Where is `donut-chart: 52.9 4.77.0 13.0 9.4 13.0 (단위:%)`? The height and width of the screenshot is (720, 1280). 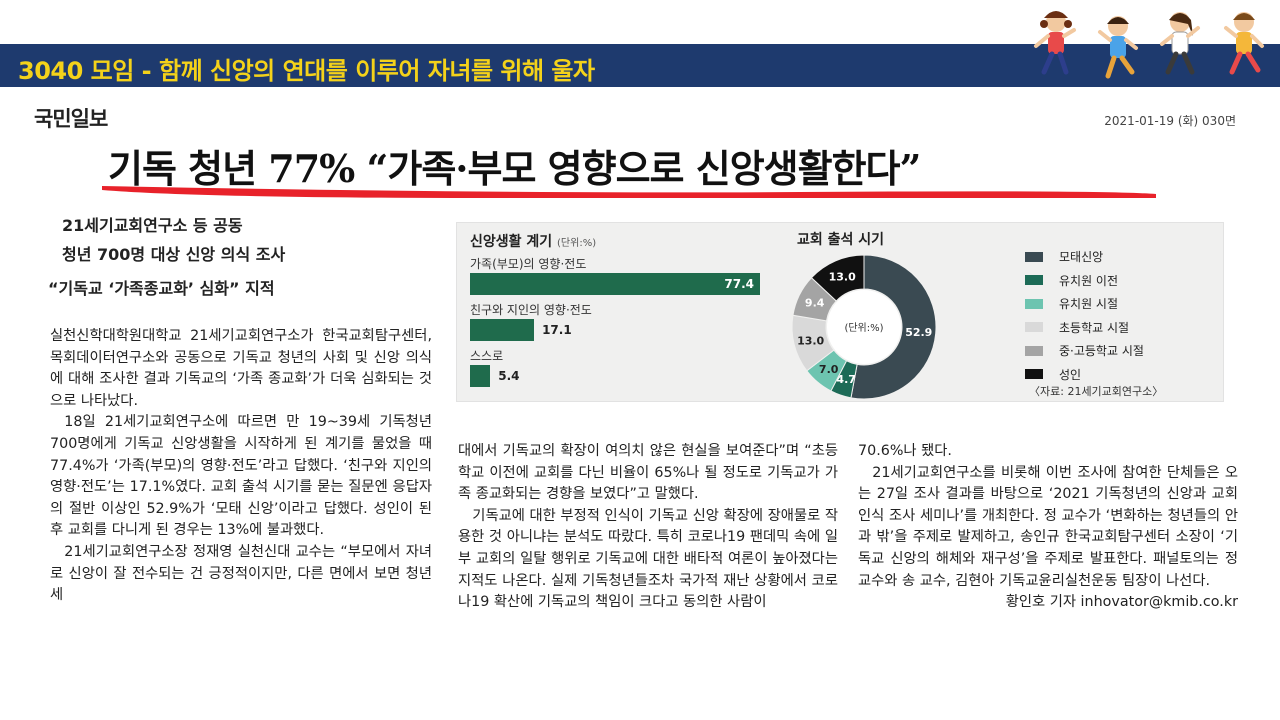 donut-chart: 52.9 4.77.0 13.0 9.4 13.0 (단위:%) is located at coordinates (864, 327).